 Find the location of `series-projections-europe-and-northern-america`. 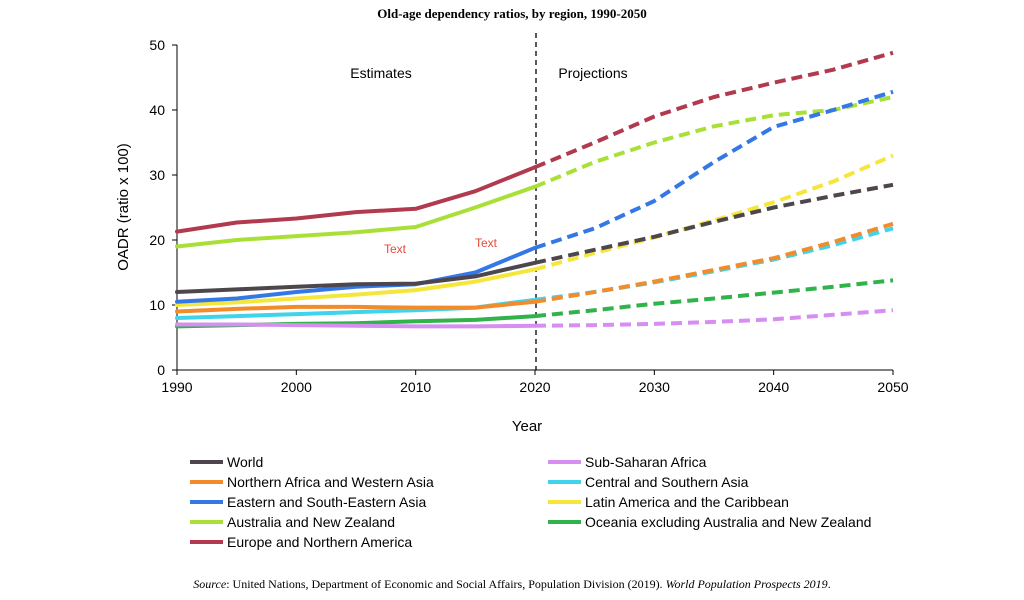

series-projections-europe-and-northern-america is located at coordinates (714, 110).